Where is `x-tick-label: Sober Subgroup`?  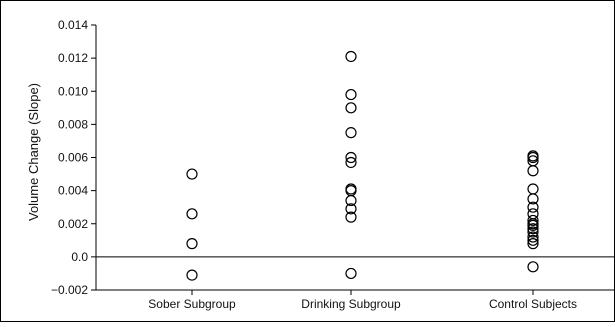 x-tick-label: Sober Subgroup is located at coordinates (192, 304).